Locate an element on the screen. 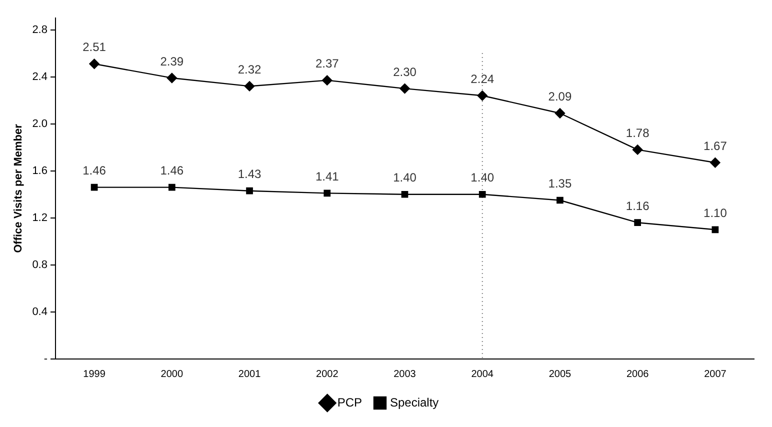  data-label: 2.51 is located at coordinates (94, 47).